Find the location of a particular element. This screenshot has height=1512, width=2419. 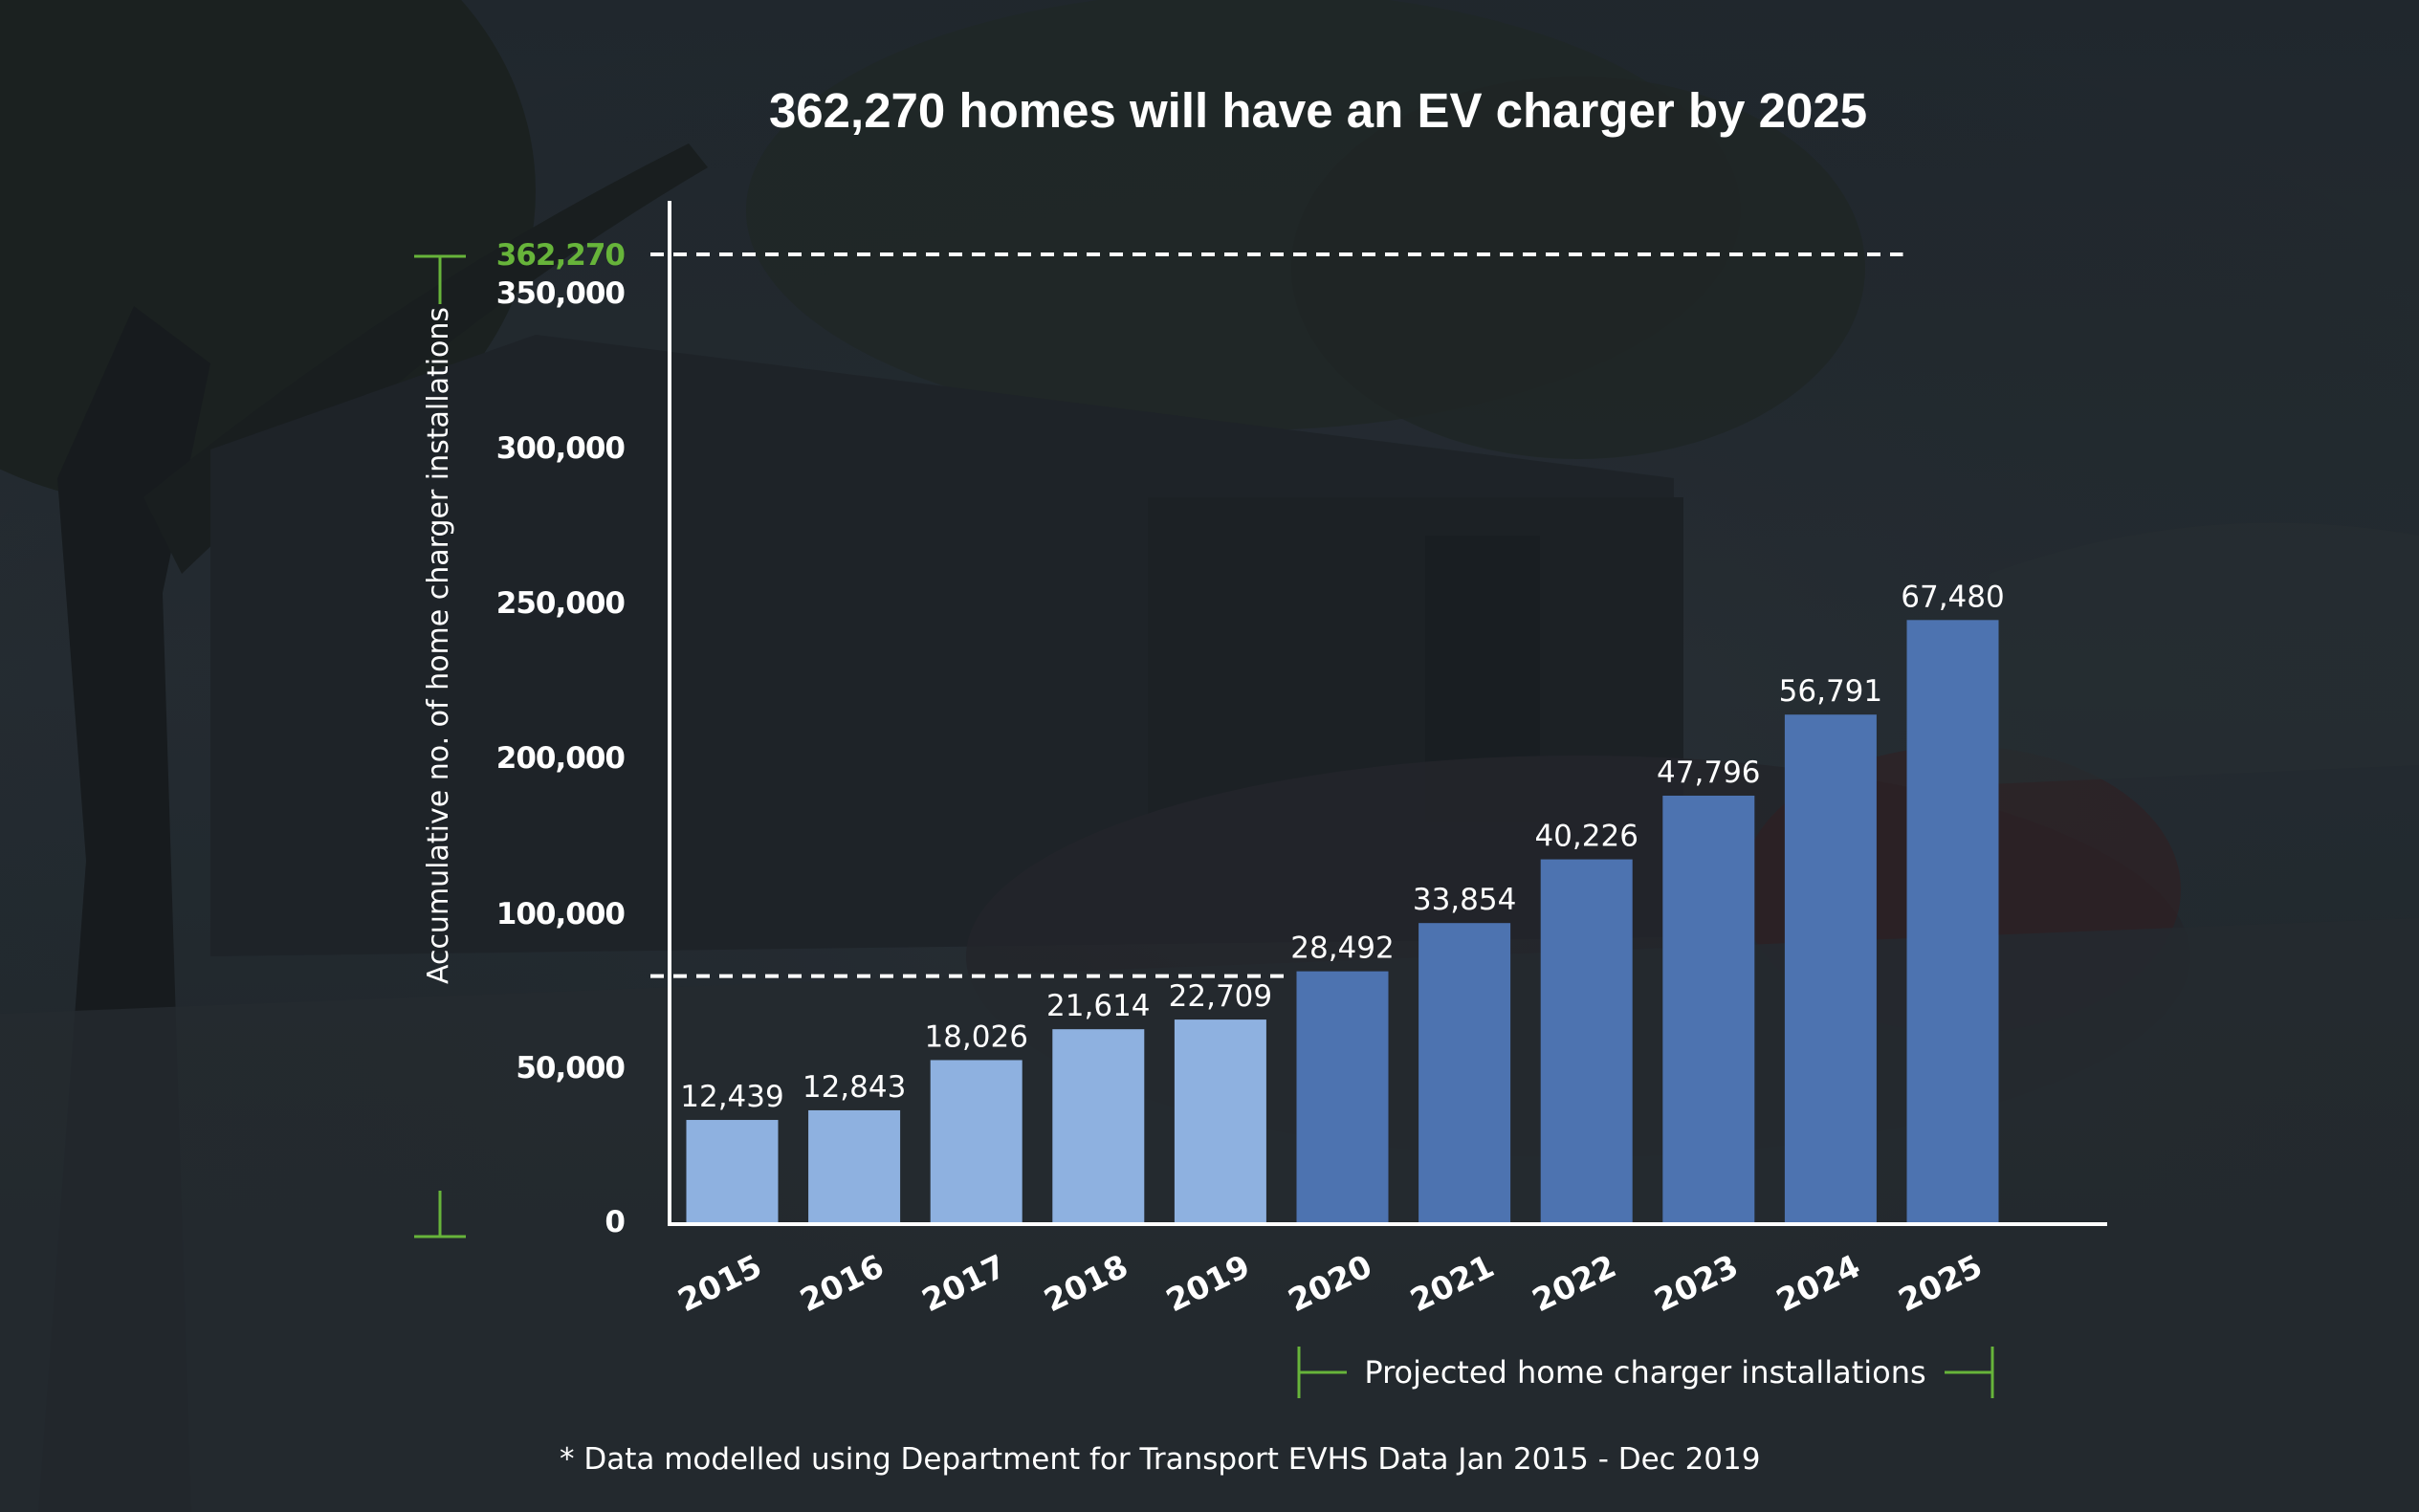

data-label-2019: 22,709 is located at coordinates (1220, 997).